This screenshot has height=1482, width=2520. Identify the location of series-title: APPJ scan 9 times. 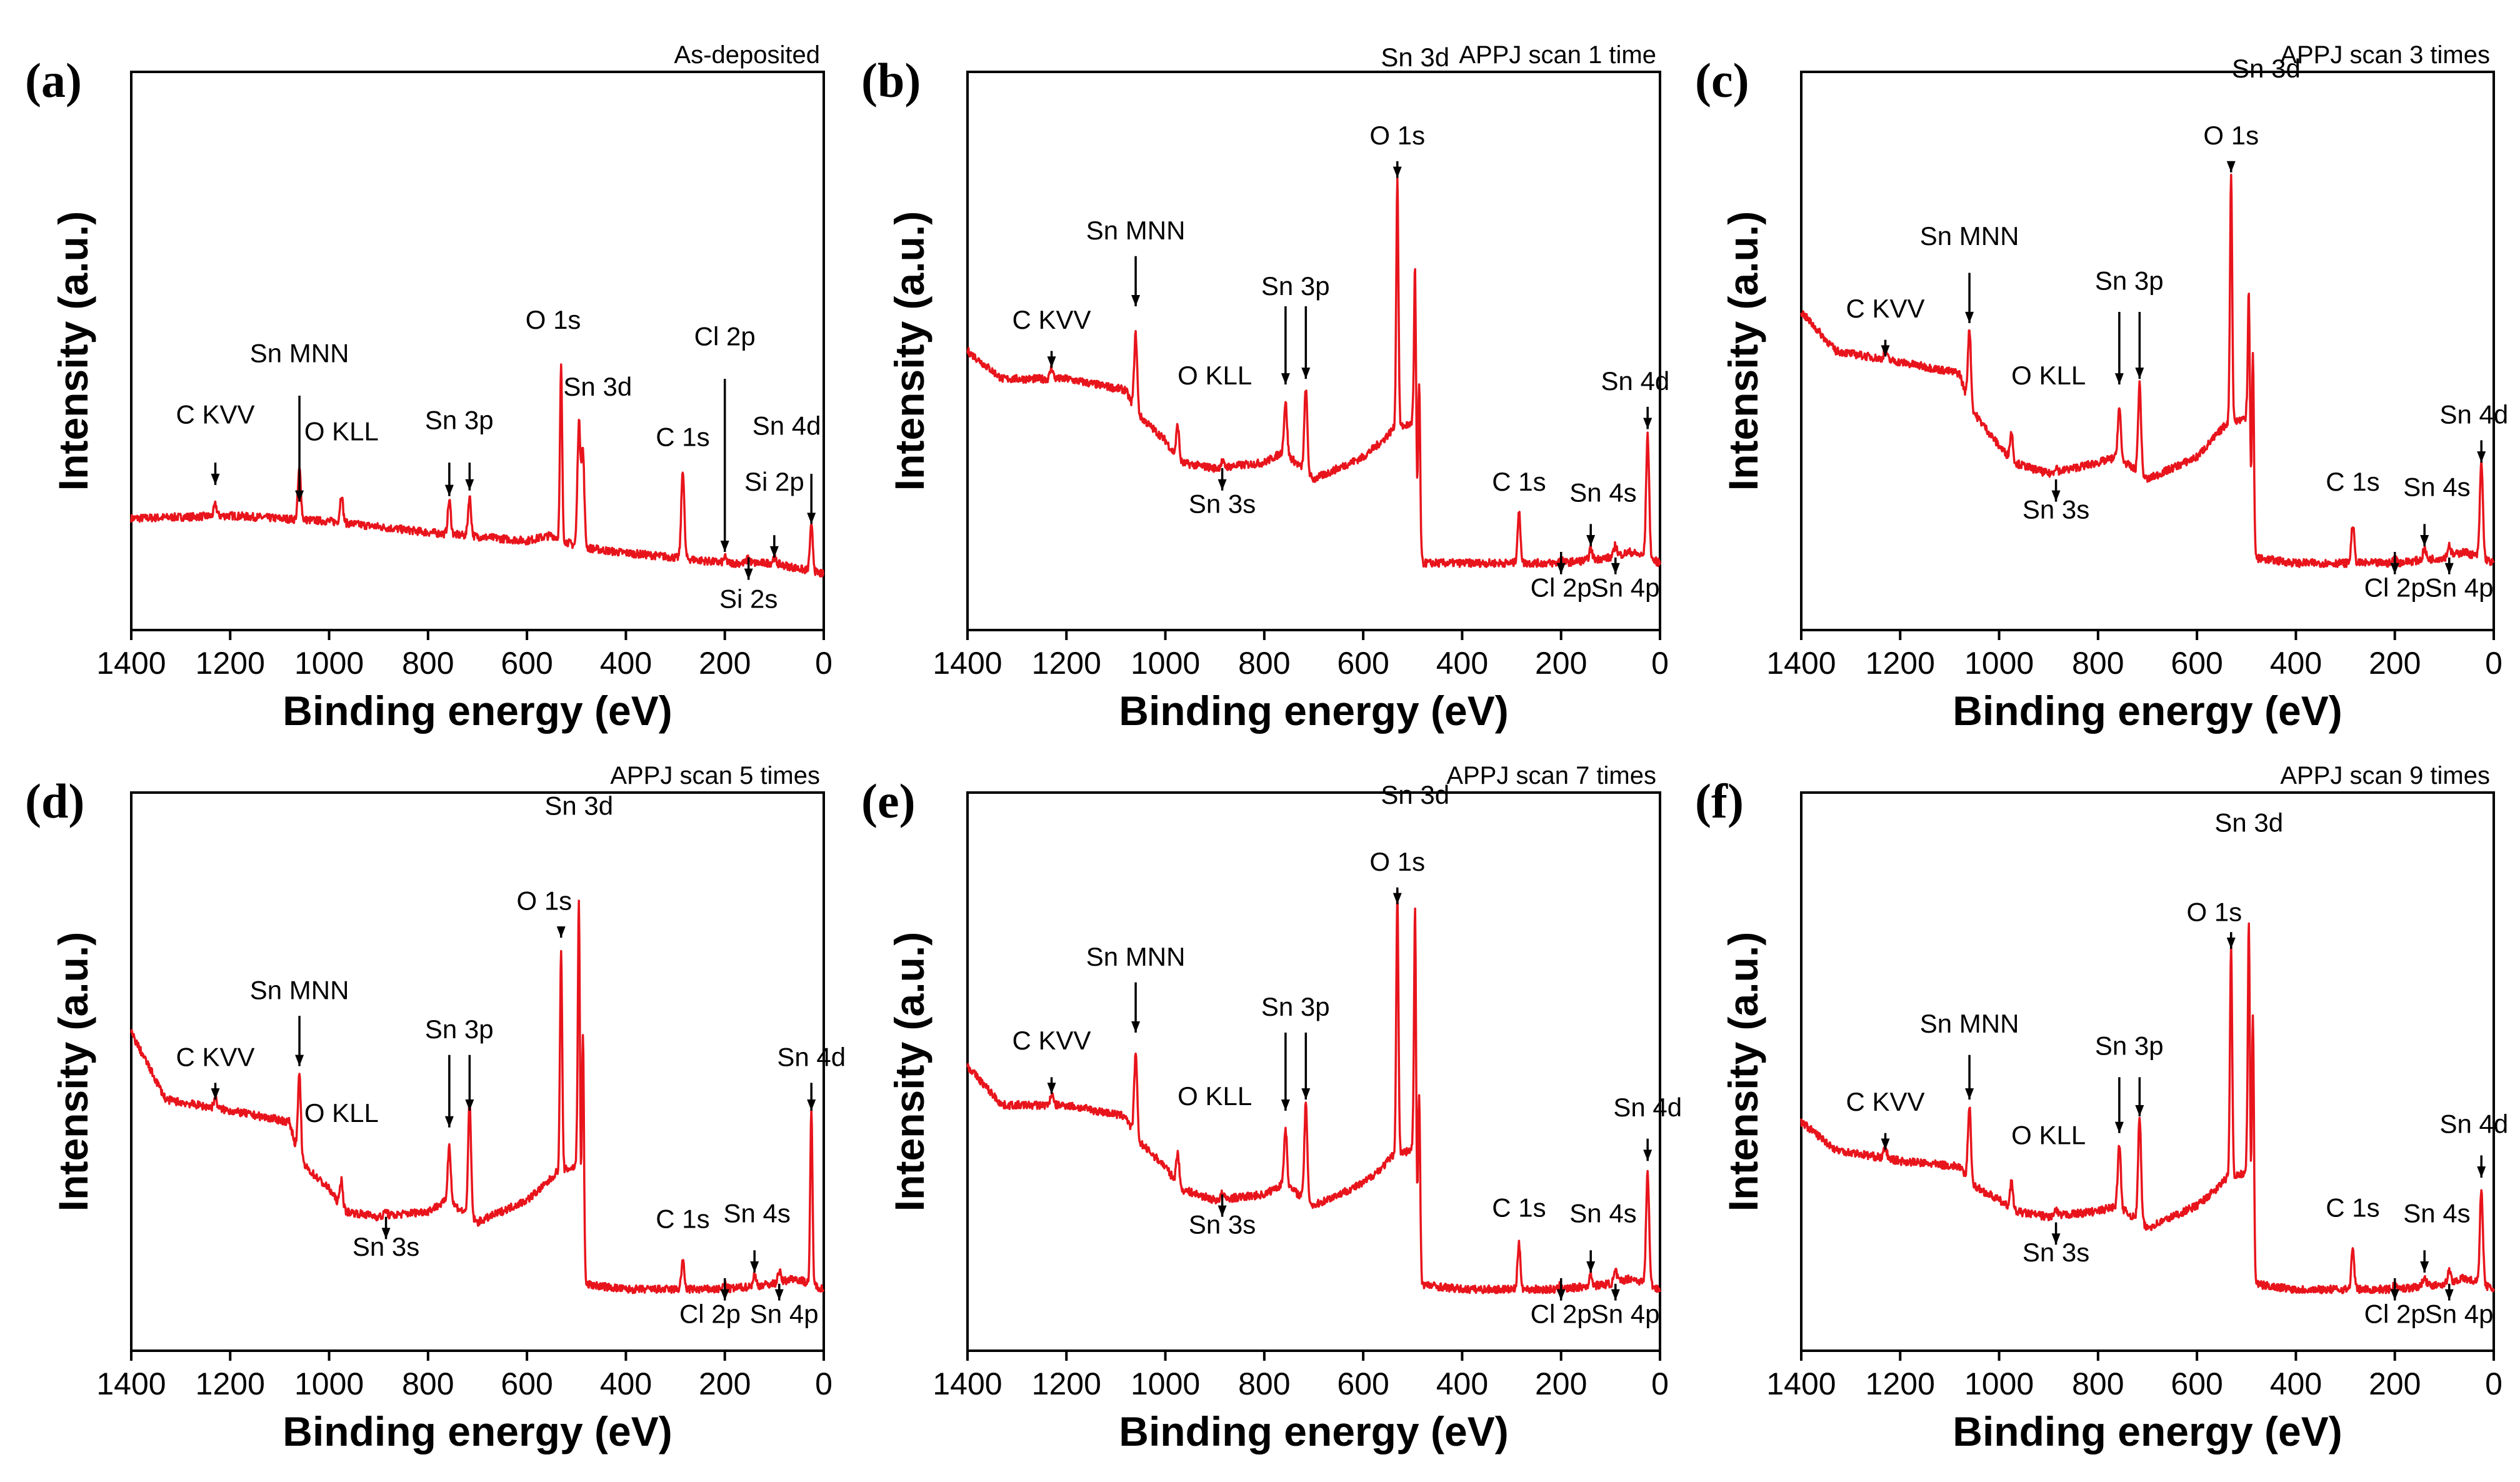
(2385, 776).